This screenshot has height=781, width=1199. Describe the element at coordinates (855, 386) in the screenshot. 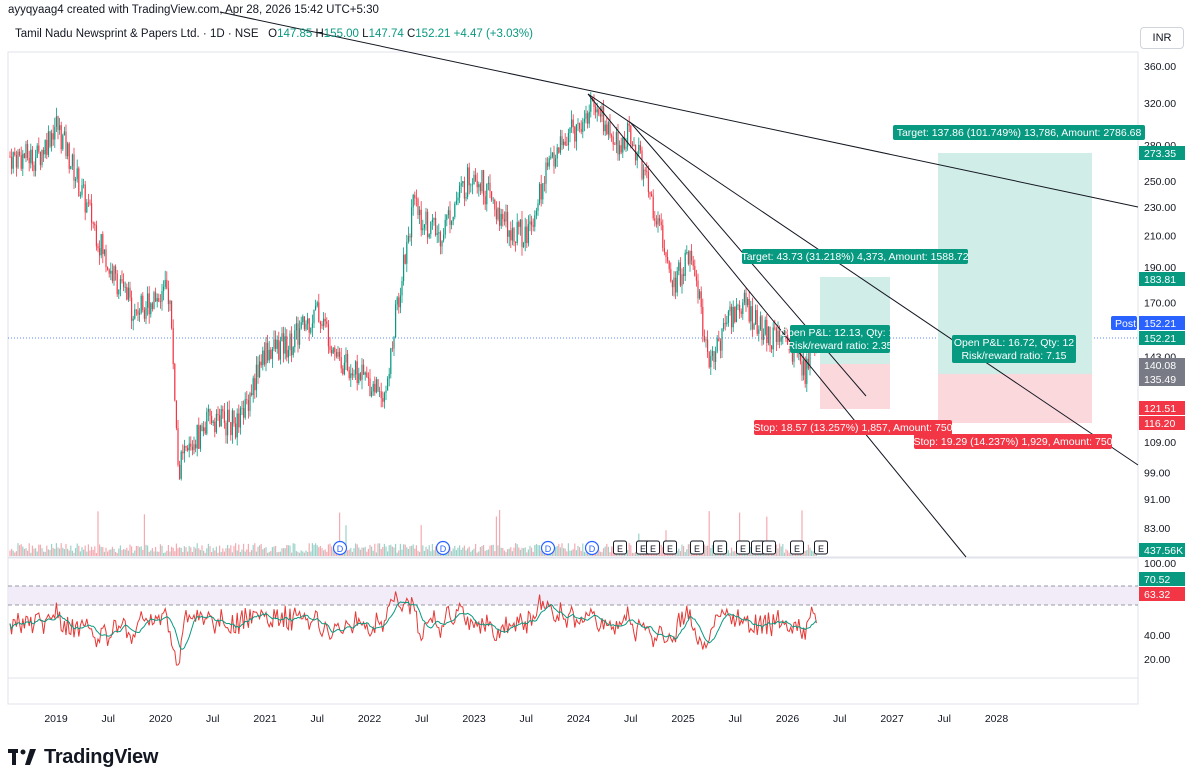

I see `position1-stop-zone` at that location.